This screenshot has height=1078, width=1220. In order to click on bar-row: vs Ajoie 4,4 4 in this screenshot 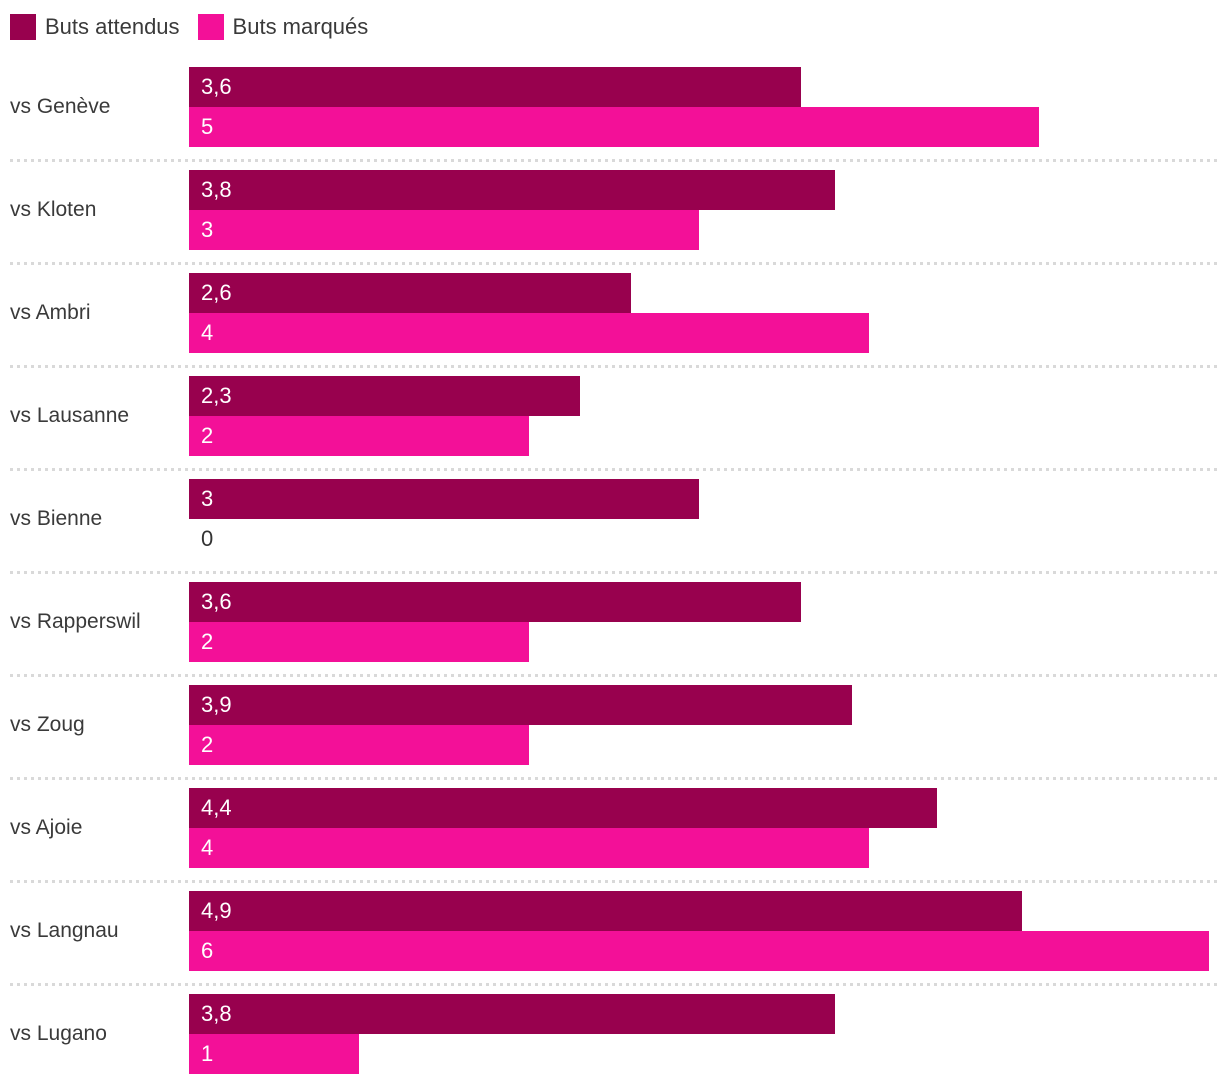, I will do `click(610, 828)`.